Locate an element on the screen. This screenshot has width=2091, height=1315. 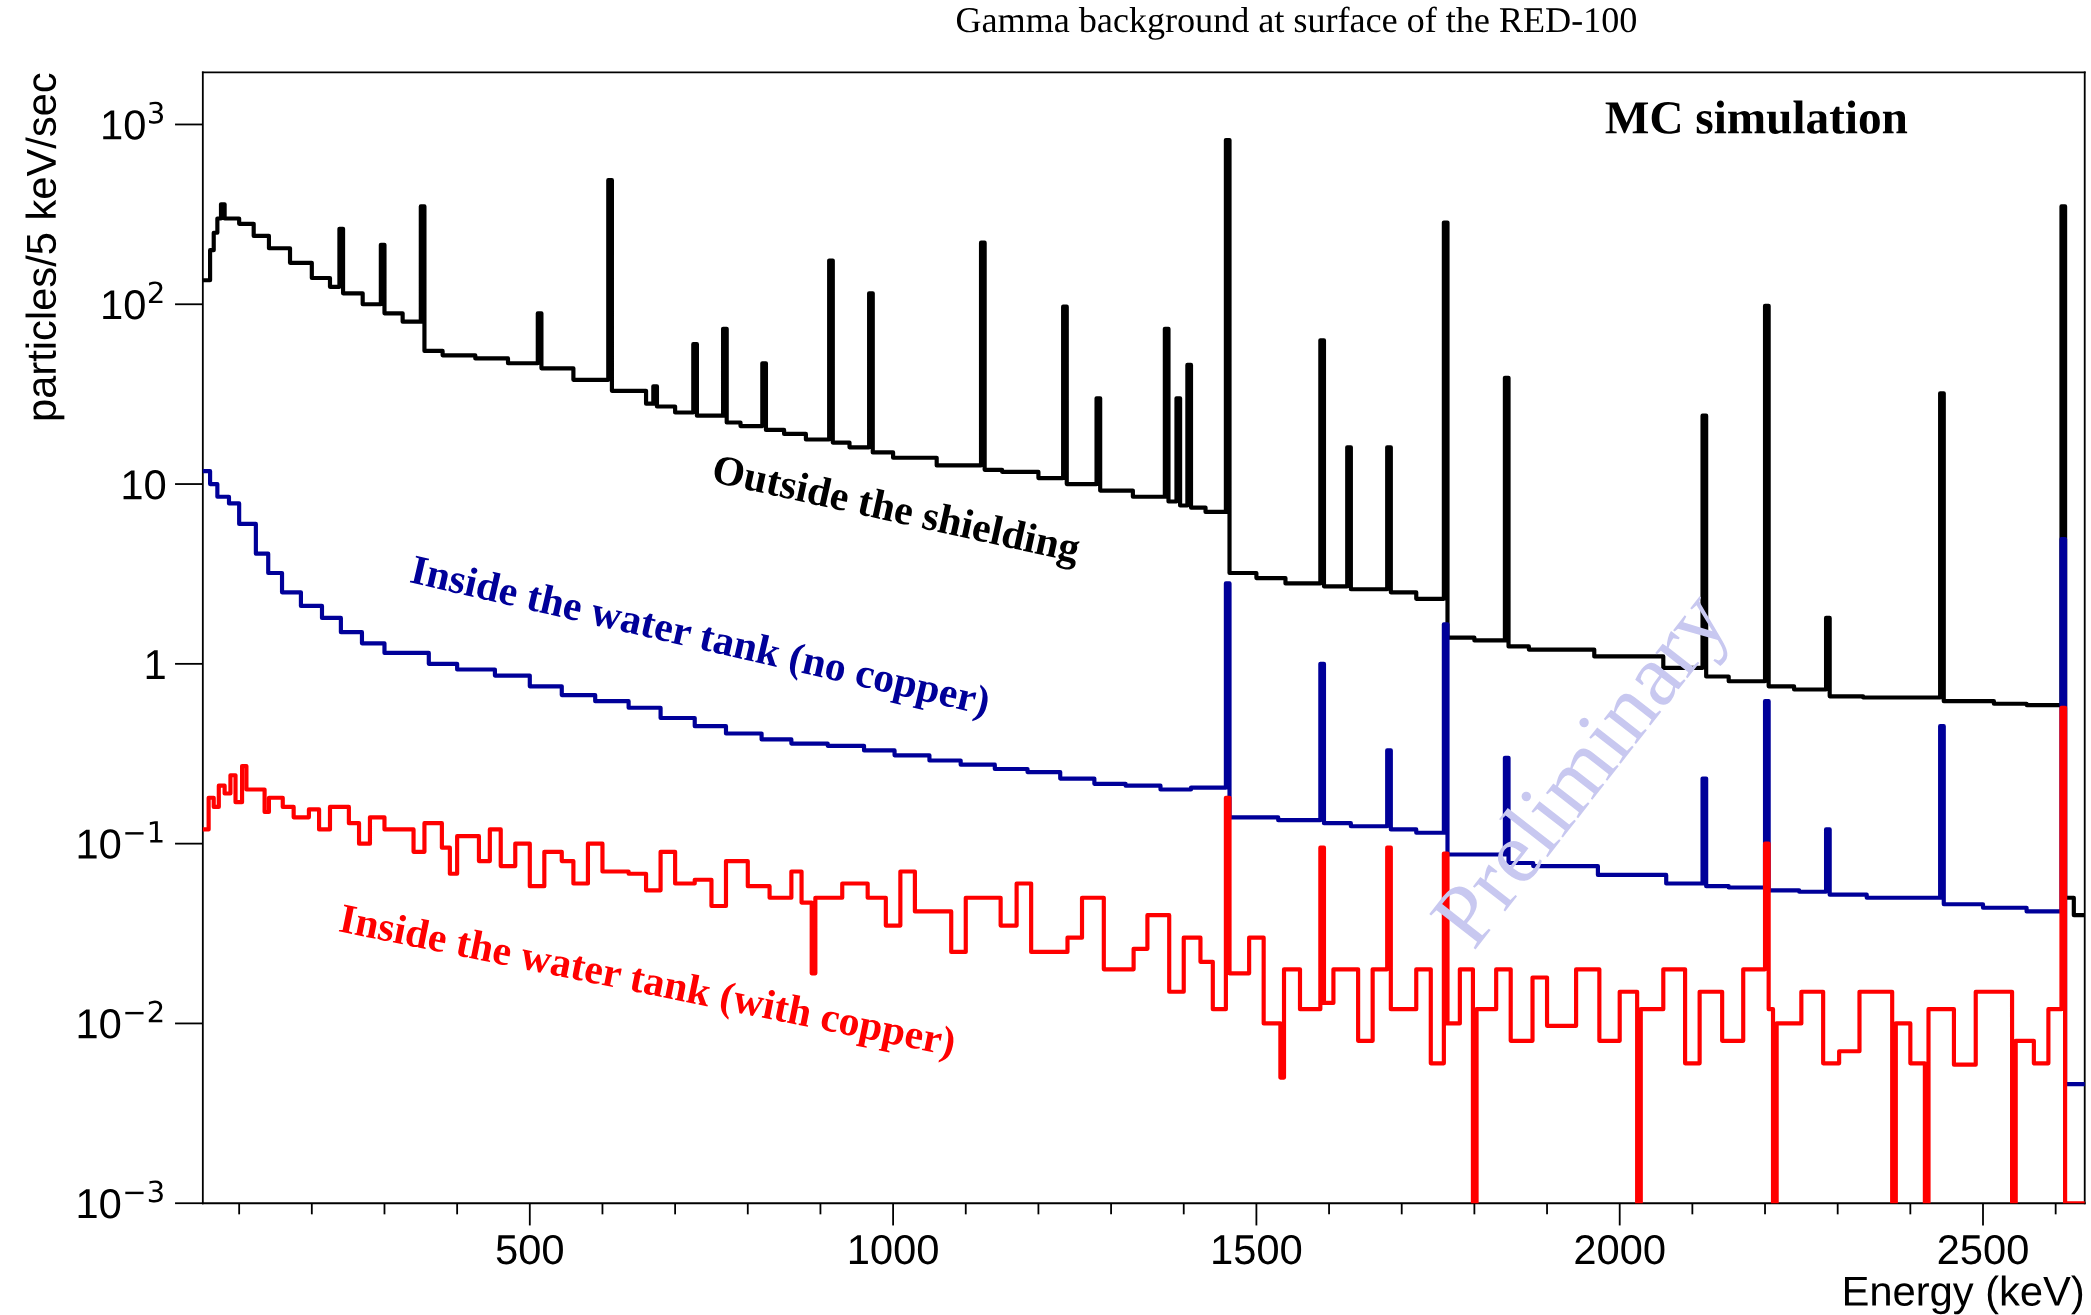
y-axis-title: particles/5 keV/sec is located at coordinates (45, 246).